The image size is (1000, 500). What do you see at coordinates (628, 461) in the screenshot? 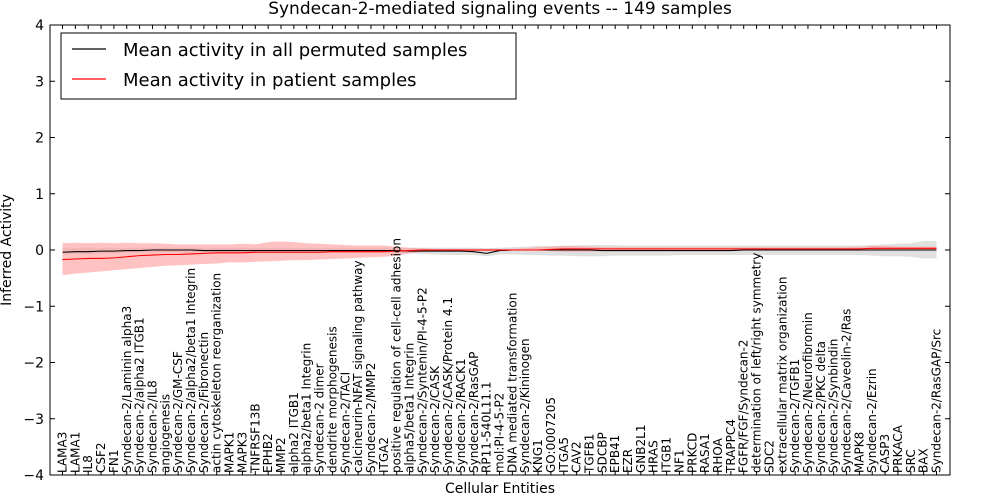
I see `x-tick-label: EZR` at bounding box center [628, 461].